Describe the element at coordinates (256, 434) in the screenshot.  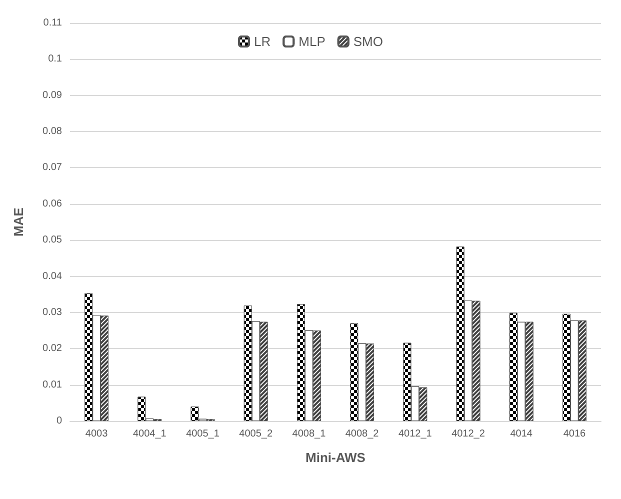
I see `x-tick-label: 4005_2` at that location.